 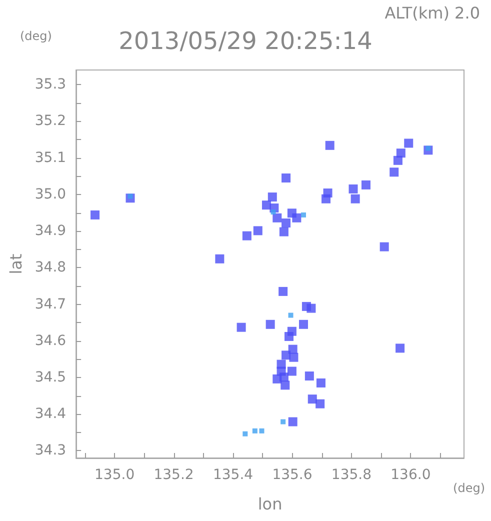 What do you see at coordinates (114, 475) in the screenshot?
I see `x-tick-label: 135.0` at bounding box center [114, 475].